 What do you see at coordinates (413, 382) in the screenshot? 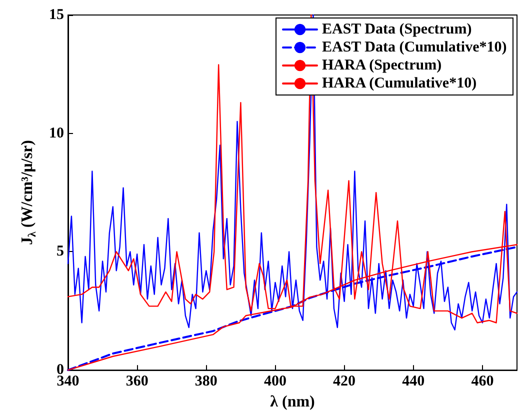
I see `x-tick-label: 440` at bounding box center [413, 382].